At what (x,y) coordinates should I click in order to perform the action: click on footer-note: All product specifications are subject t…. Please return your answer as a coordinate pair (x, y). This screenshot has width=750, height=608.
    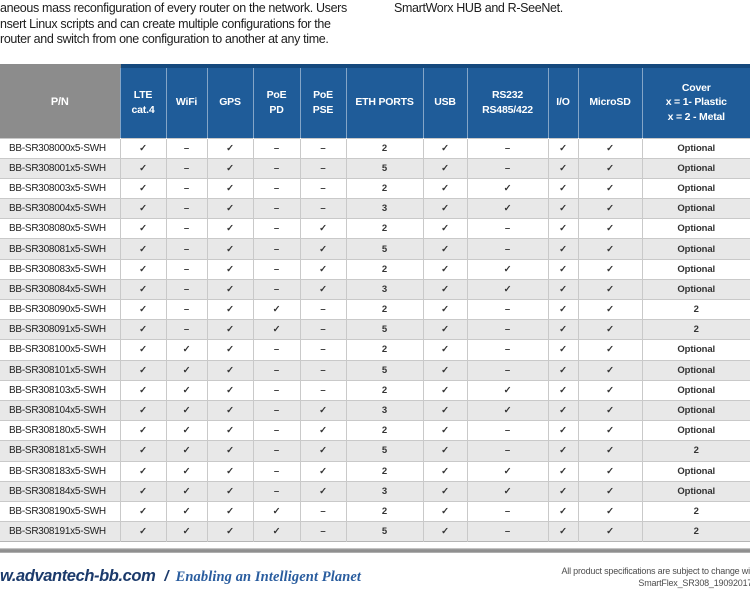
    Looking at the image, I should click on (655, 577).